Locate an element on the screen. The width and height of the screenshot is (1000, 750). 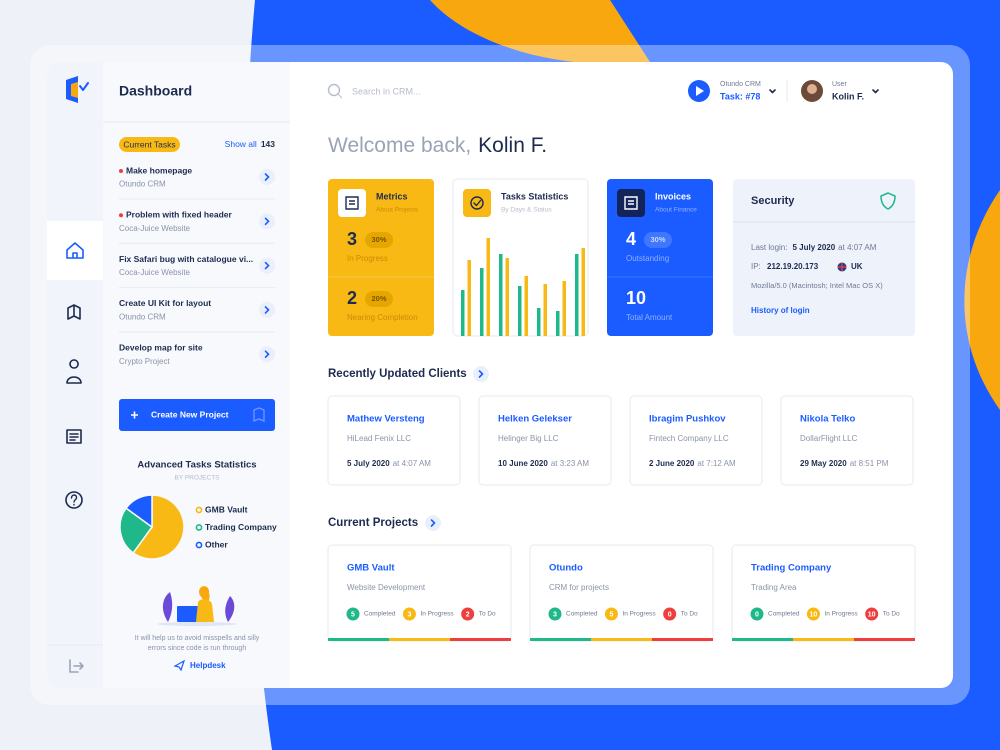
task-project: Coca-Juice Website is located at coordinates (155, 228).